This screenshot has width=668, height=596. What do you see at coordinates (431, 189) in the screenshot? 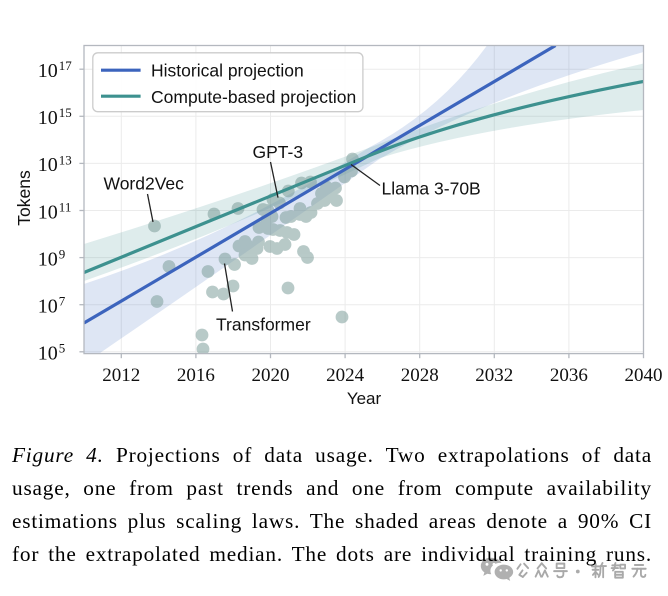
I see `svg-text: Llama 3-70B` at bounding box center [431, 189].